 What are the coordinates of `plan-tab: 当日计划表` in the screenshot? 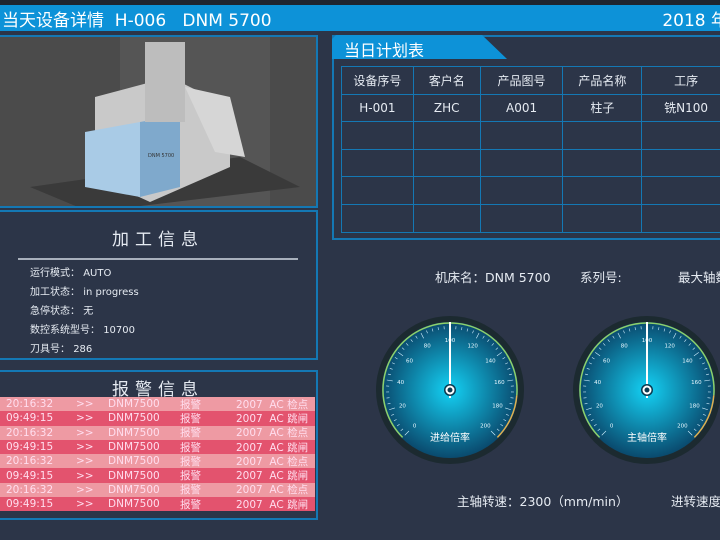 It's located at (419, 47).